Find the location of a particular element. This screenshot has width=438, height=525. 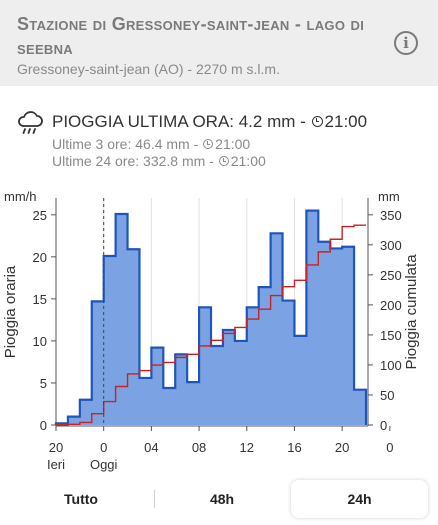

left-unit-label: mm/h is located at coordinates (20, 196).